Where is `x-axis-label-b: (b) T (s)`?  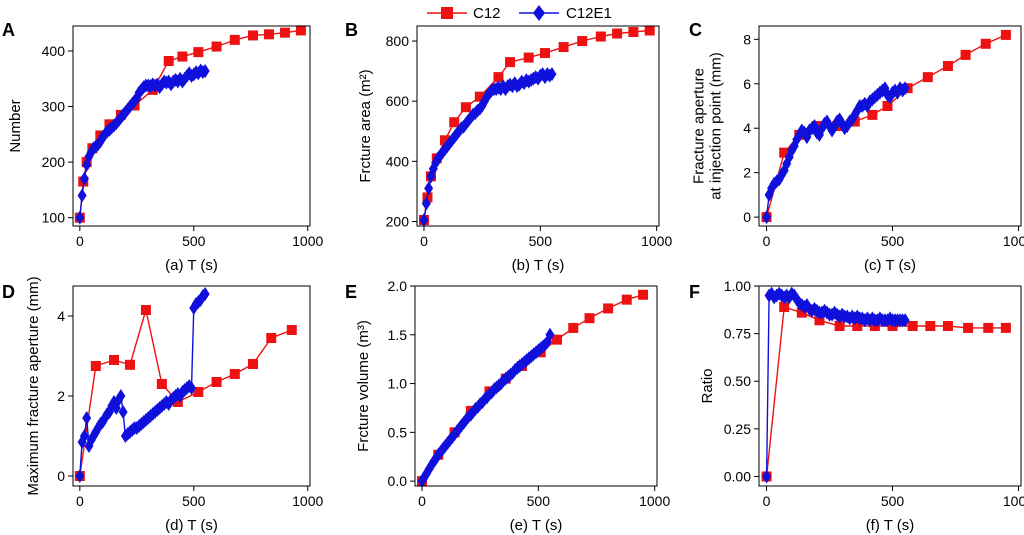 x-axis-label-b: (b) T (s) is located at coordinates (538, 265).